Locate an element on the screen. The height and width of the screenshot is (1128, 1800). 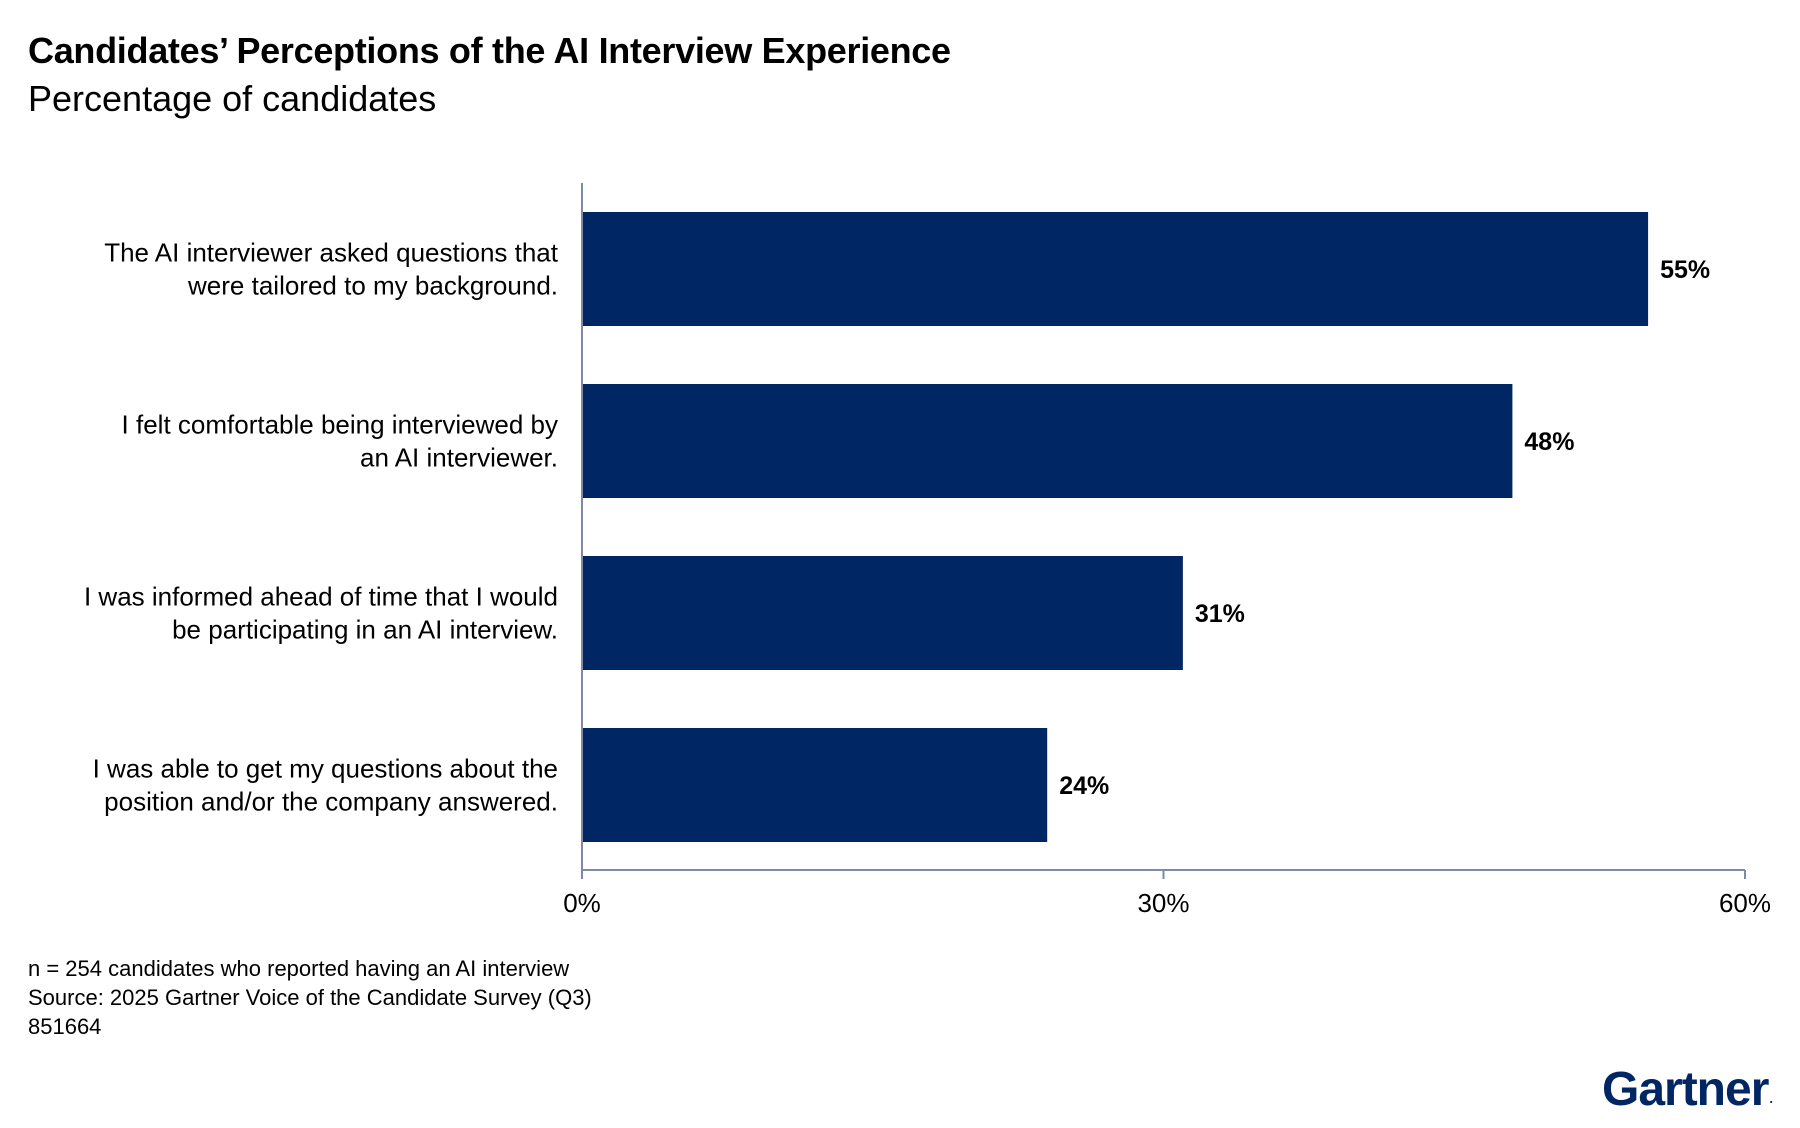
category-label: position and/or the company answered. is located at coordinates (331, 802).